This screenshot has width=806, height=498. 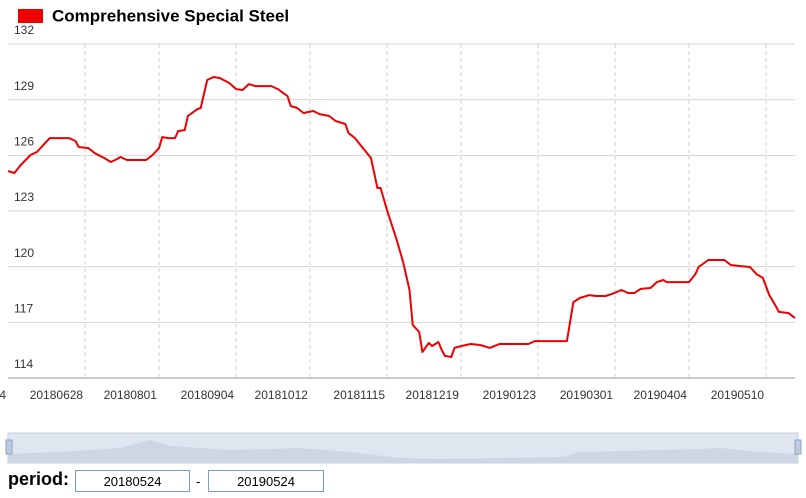 I want to click on y-tick-label: 126, so click(x=24, y=142).